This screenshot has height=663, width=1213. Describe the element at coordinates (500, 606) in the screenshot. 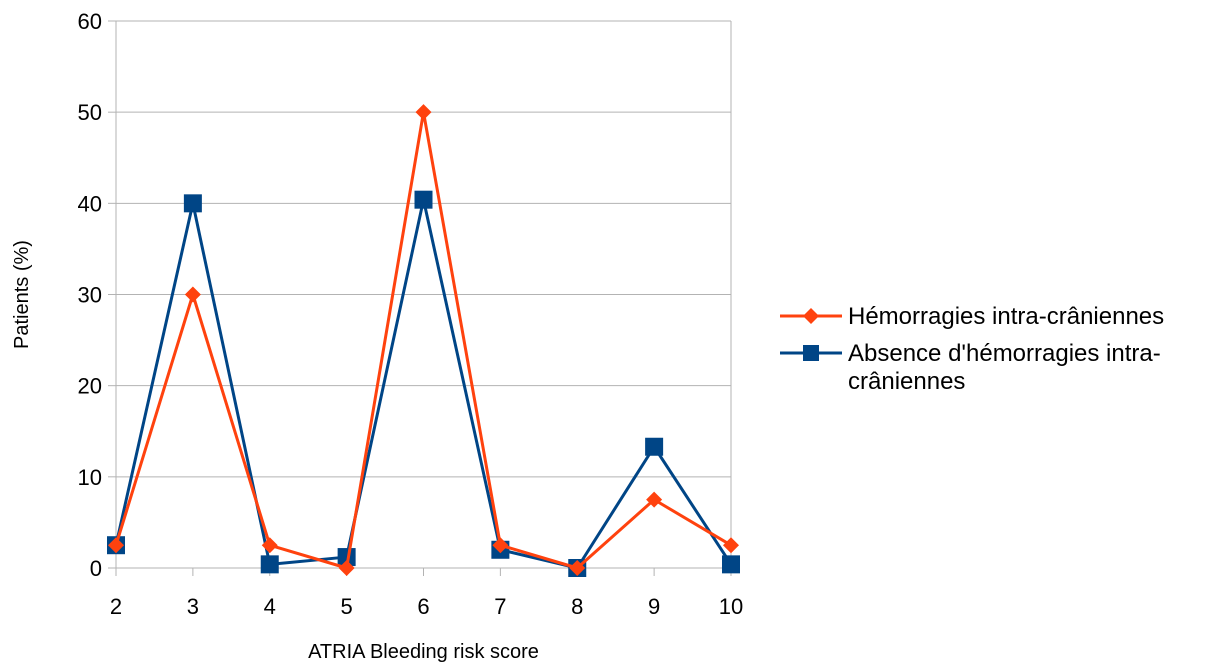

I see `x-tick-label: 7` at that location.